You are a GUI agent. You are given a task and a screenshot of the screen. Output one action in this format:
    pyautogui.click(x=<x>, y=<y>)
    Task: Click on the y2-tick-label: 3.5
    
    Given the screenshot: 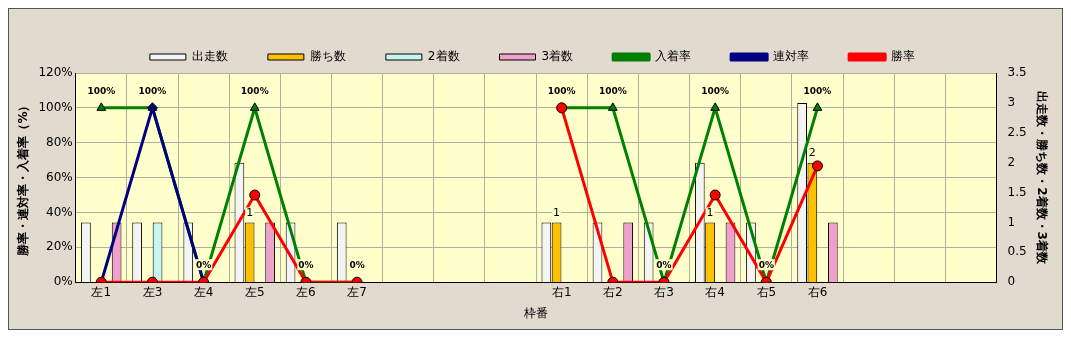 What is the action you would take?
    pyautogui.click(x=1017, y=72)
    